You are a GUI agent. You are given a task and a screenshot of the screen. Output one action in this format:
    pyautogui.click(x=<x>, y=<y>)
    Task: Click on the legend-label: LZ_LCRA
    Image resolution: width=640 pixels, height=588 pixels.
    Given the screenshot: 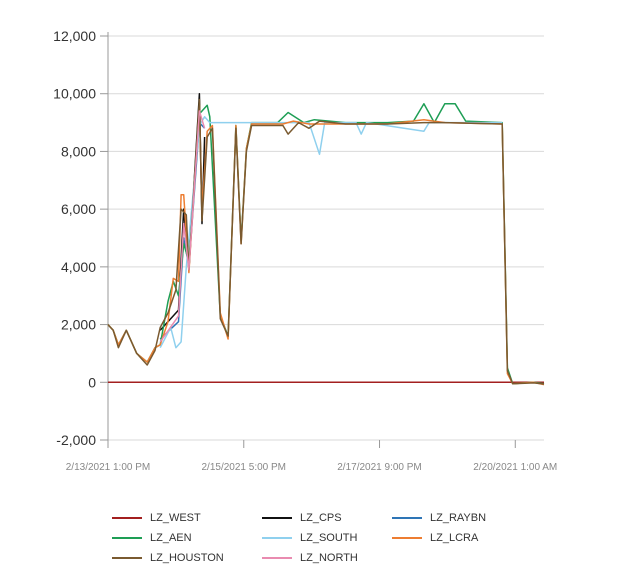 What is the action you would take?
    pyautogui.click(x=454, y=538)
    